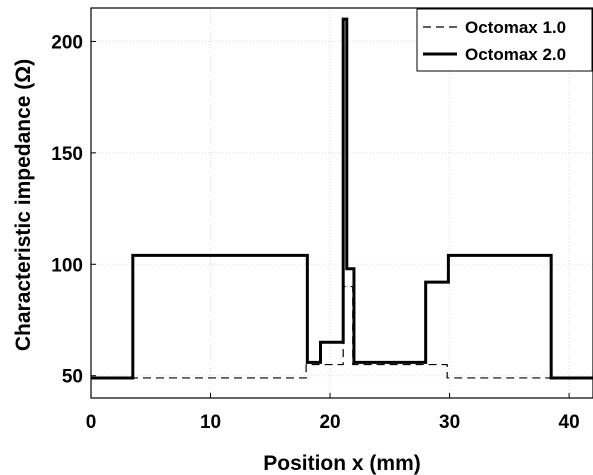  What do you see at coordinates (72, 377) in the screenshot?
I see `y-tick-label: 50` at bounding box center [72, 377].